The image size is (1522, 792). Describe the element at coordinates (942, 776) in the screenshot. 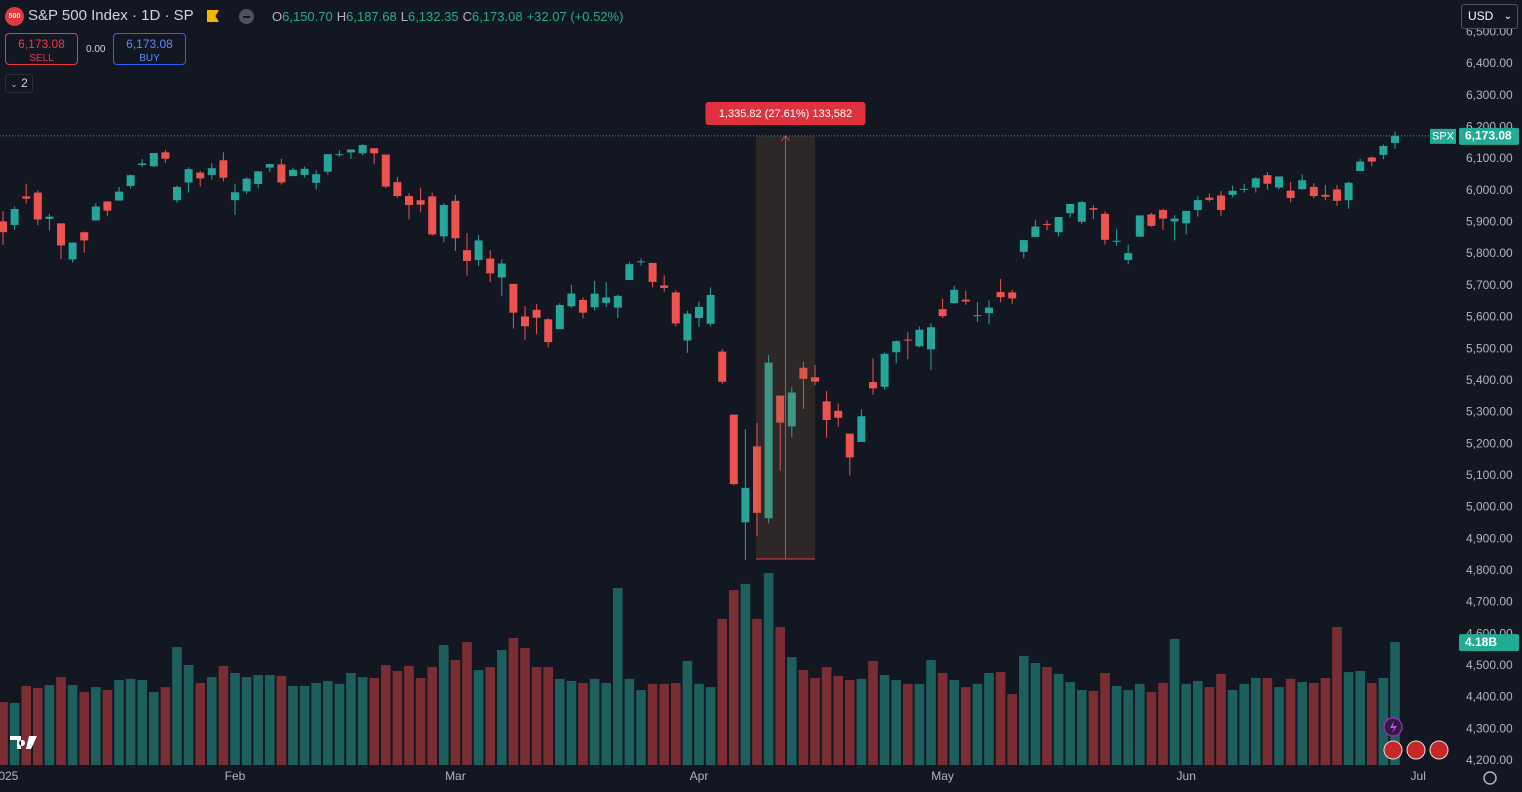

I see `x-tick-label: May` at that location.